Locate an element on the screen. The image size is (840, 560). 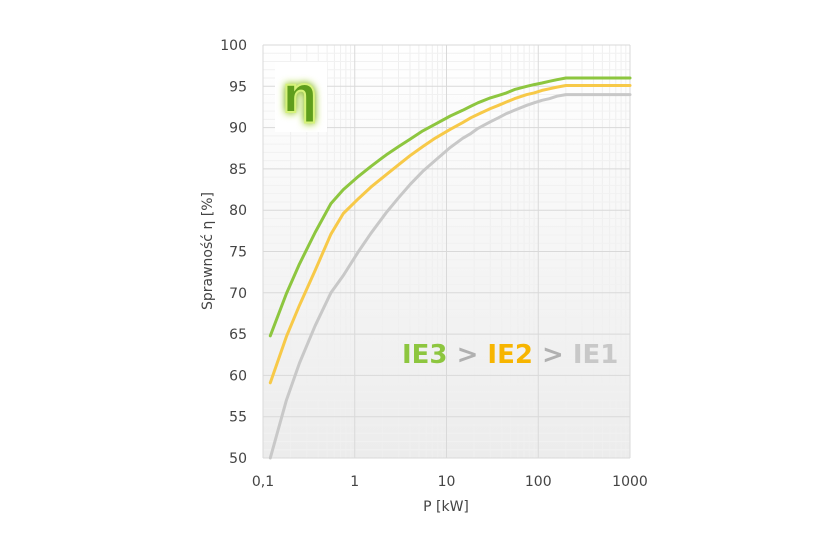
eta-symbol: η is located at coordinates (300, 95).